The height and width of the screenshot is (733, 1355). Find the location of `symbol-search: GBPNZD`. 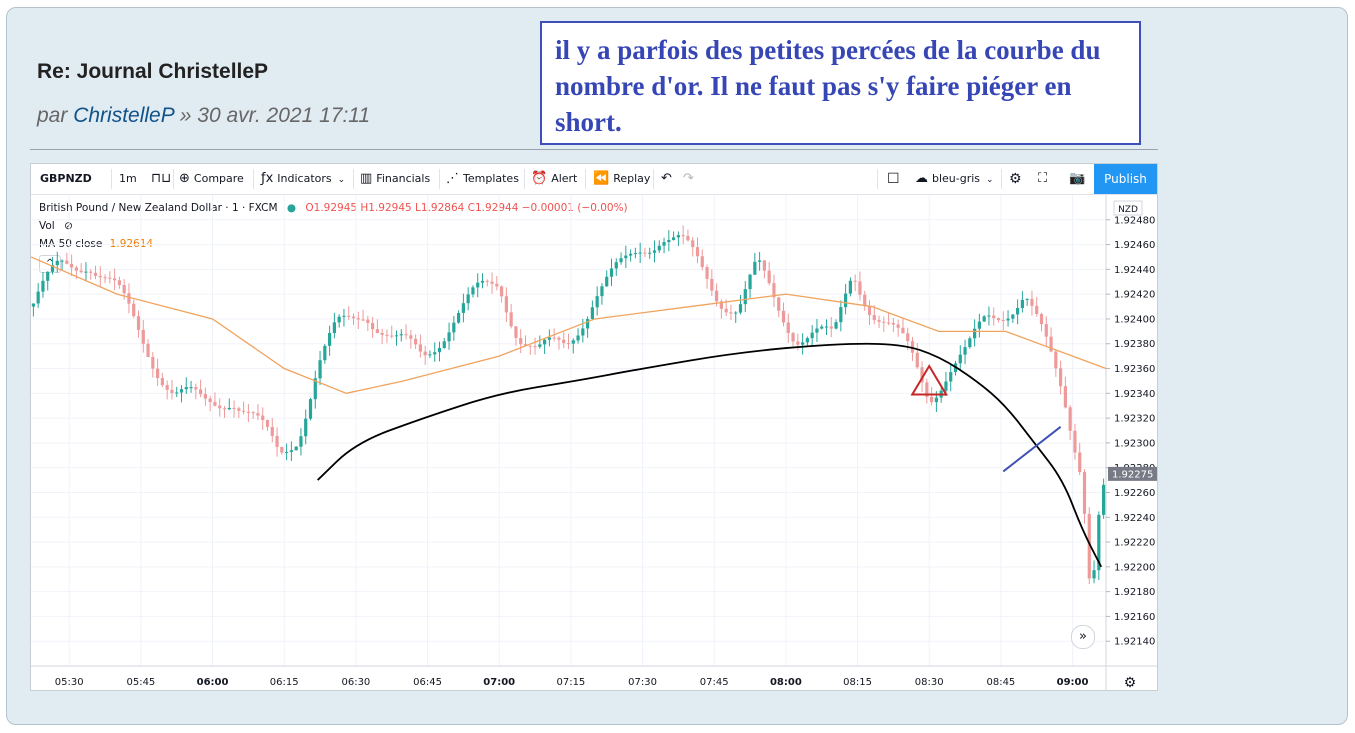

symbol-search: GBPNZD is located at coordinates (66, 178).